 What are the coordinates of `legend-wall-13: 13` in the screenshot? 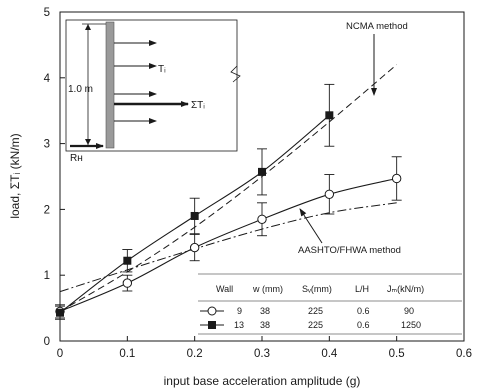 It's located at (239, 325).